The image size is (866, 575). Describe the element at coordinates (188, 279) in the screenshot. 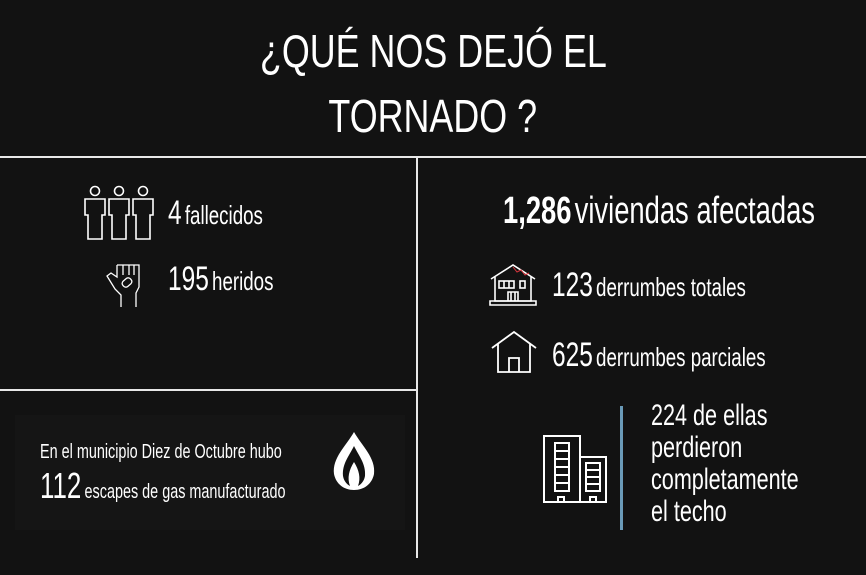

I see `injured-value: 195` at that location.